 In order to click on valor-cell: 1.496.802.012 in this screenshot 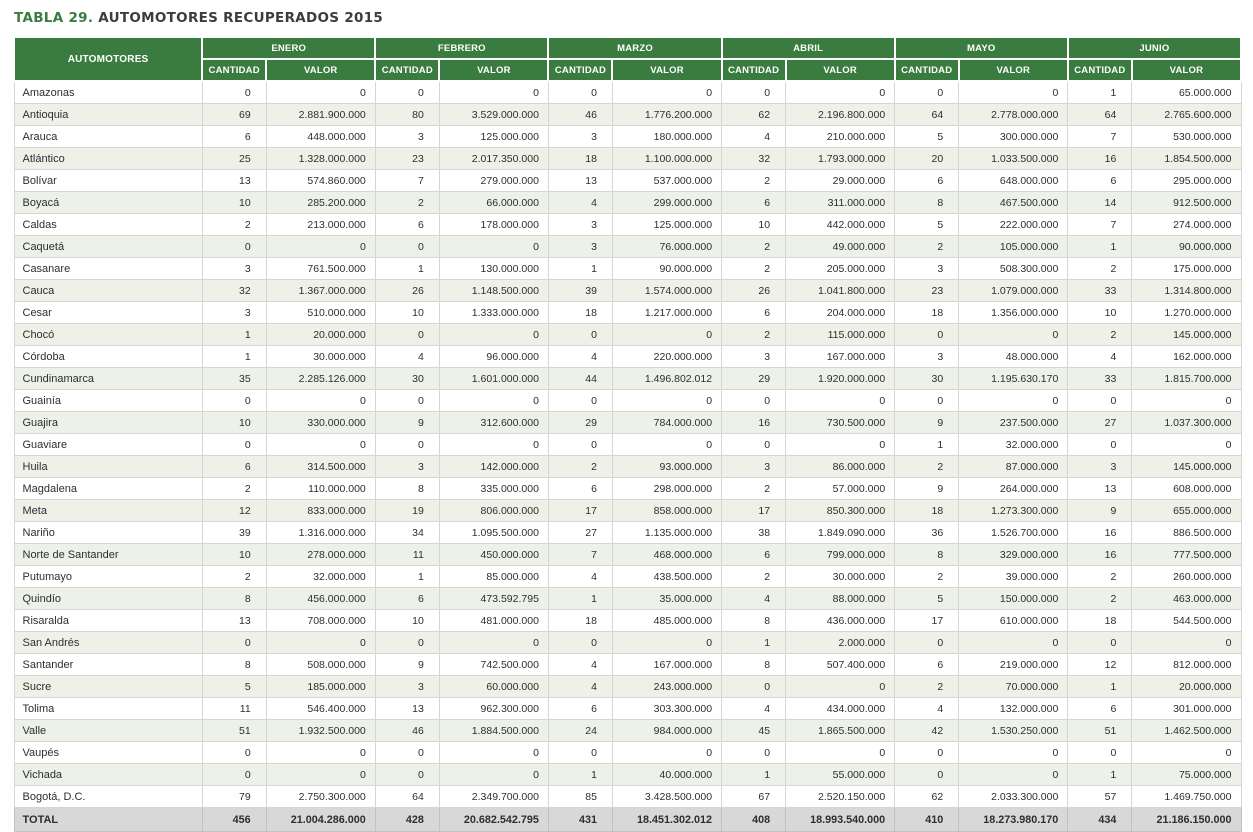, I will do `click(667, 378)`.